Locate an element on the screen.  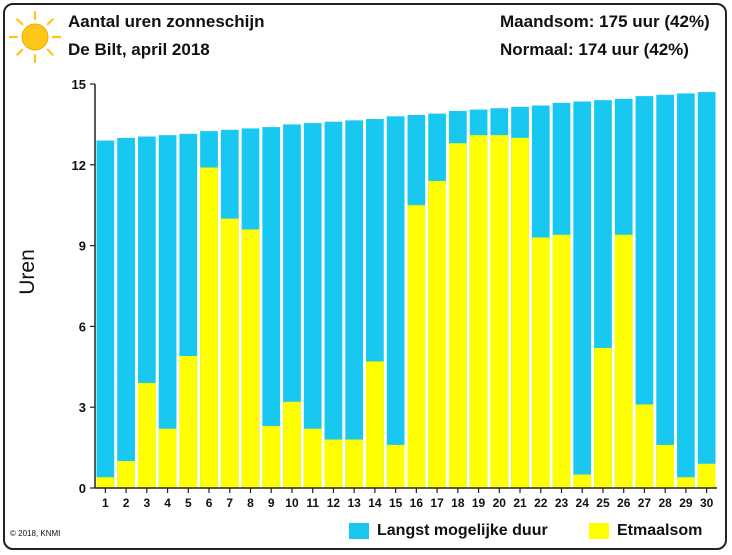
x-tick-label: 29 is located at coordinates (686, 503).